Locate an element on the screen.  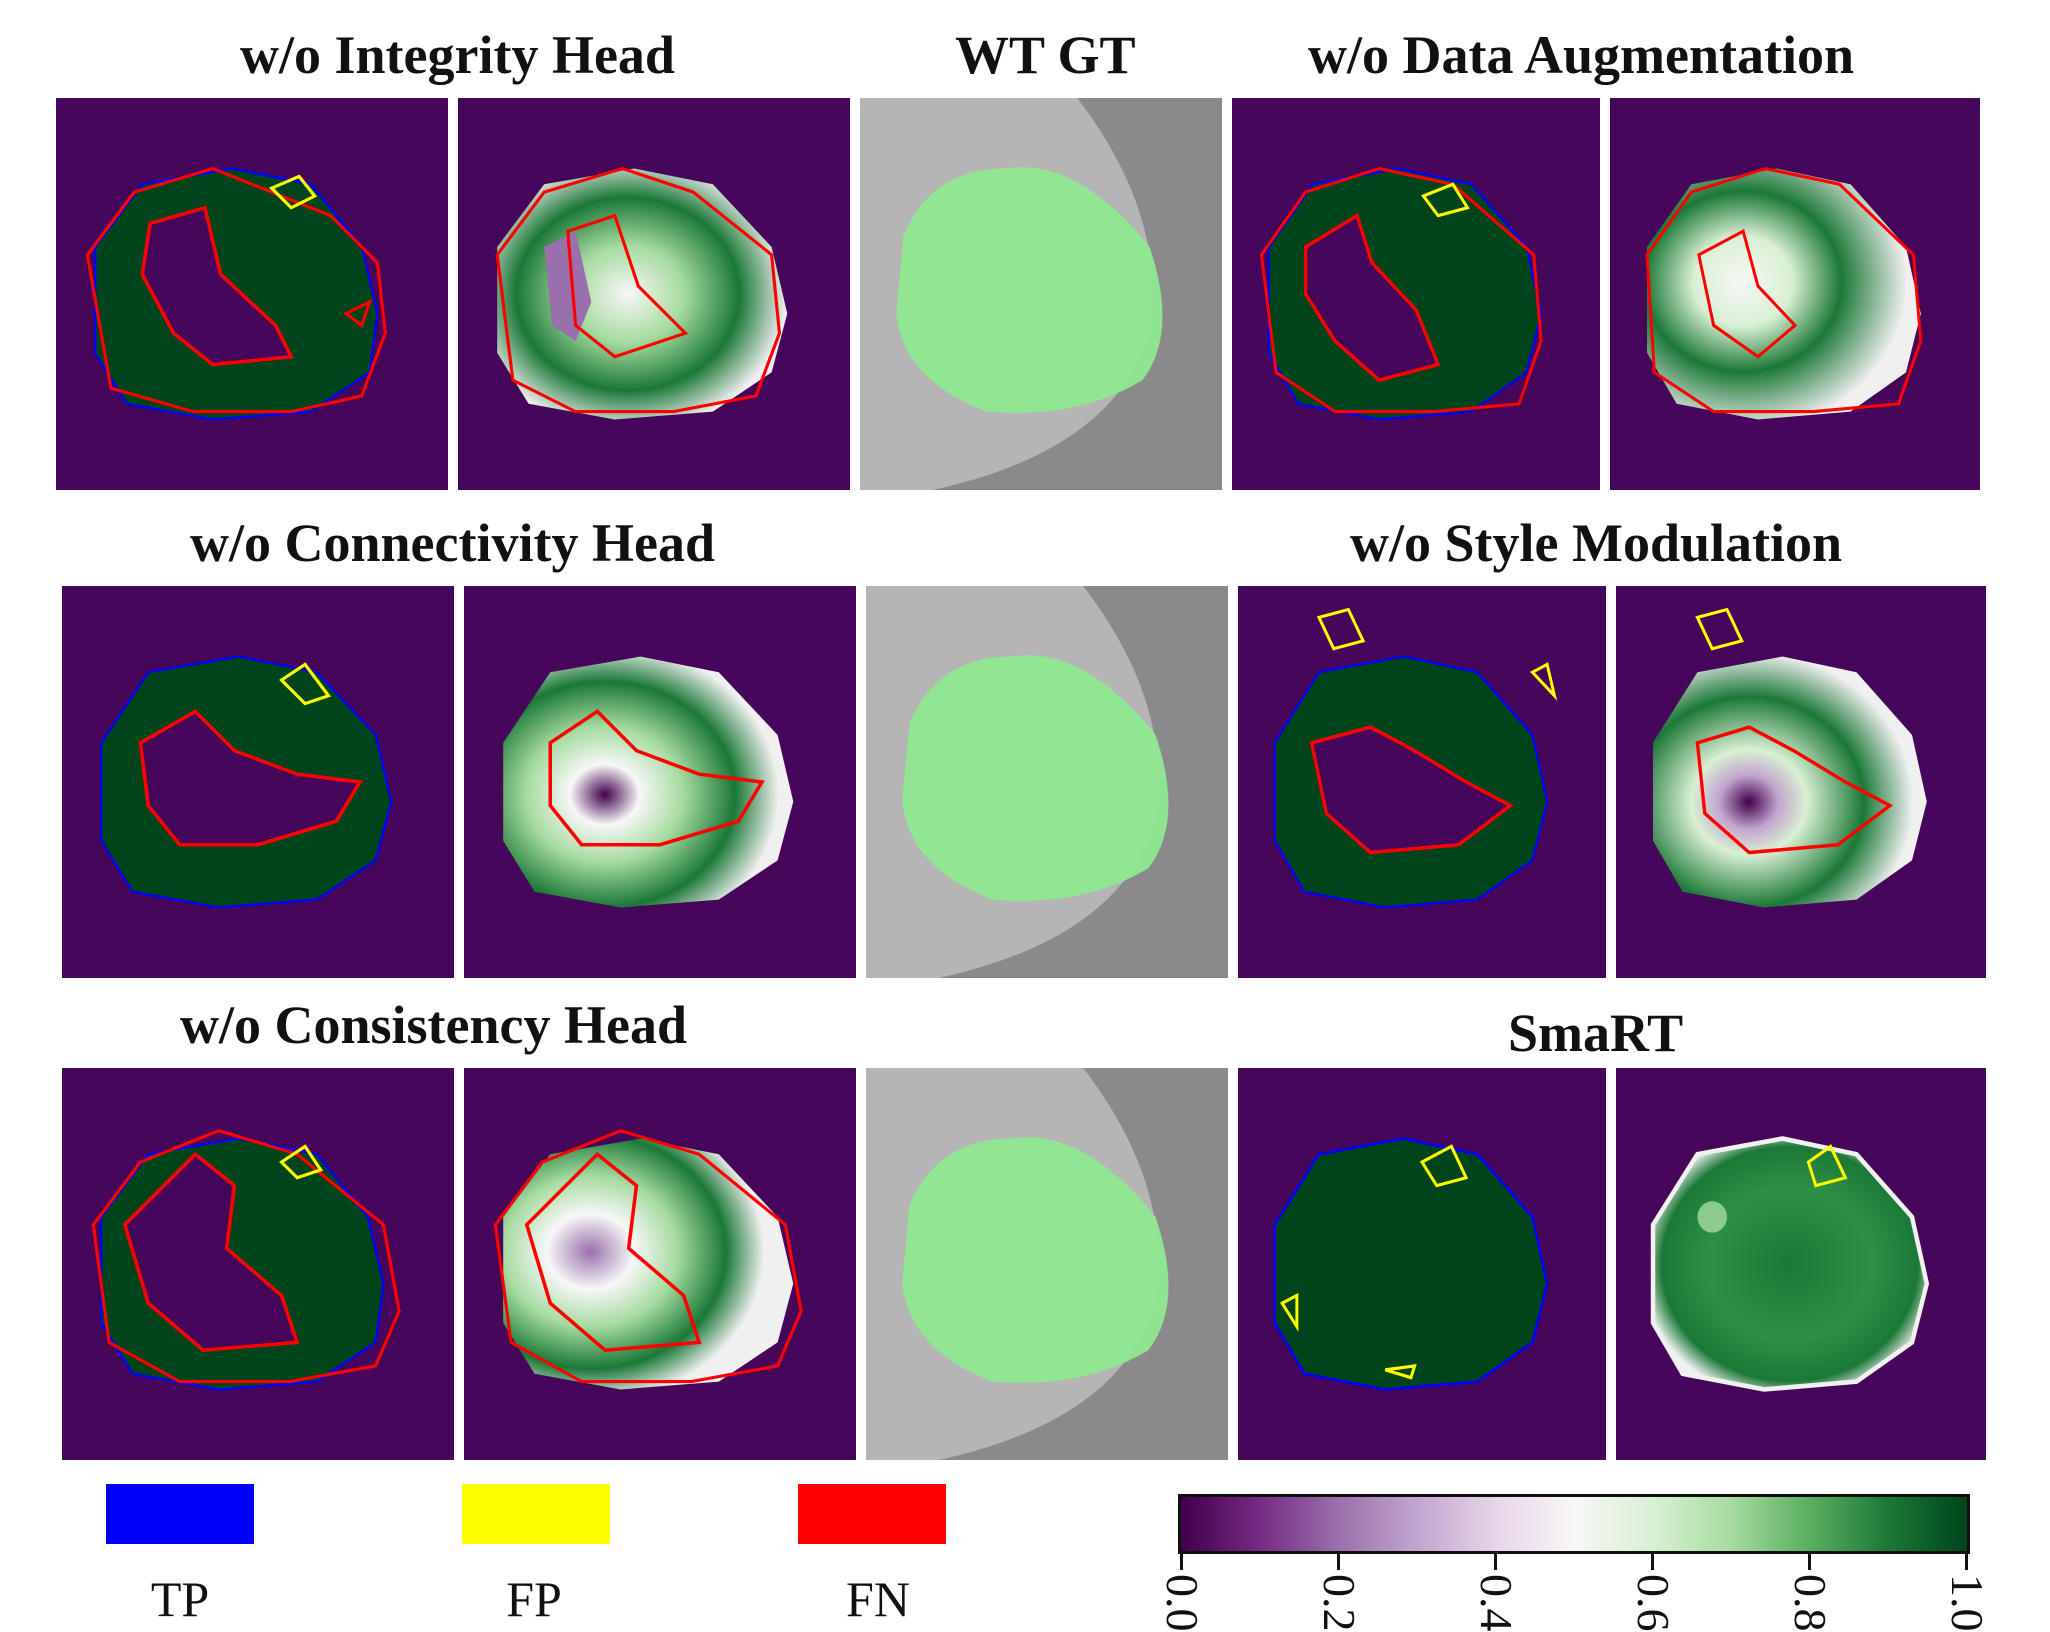
style-seg-map is located at coordinates (1422, 782).